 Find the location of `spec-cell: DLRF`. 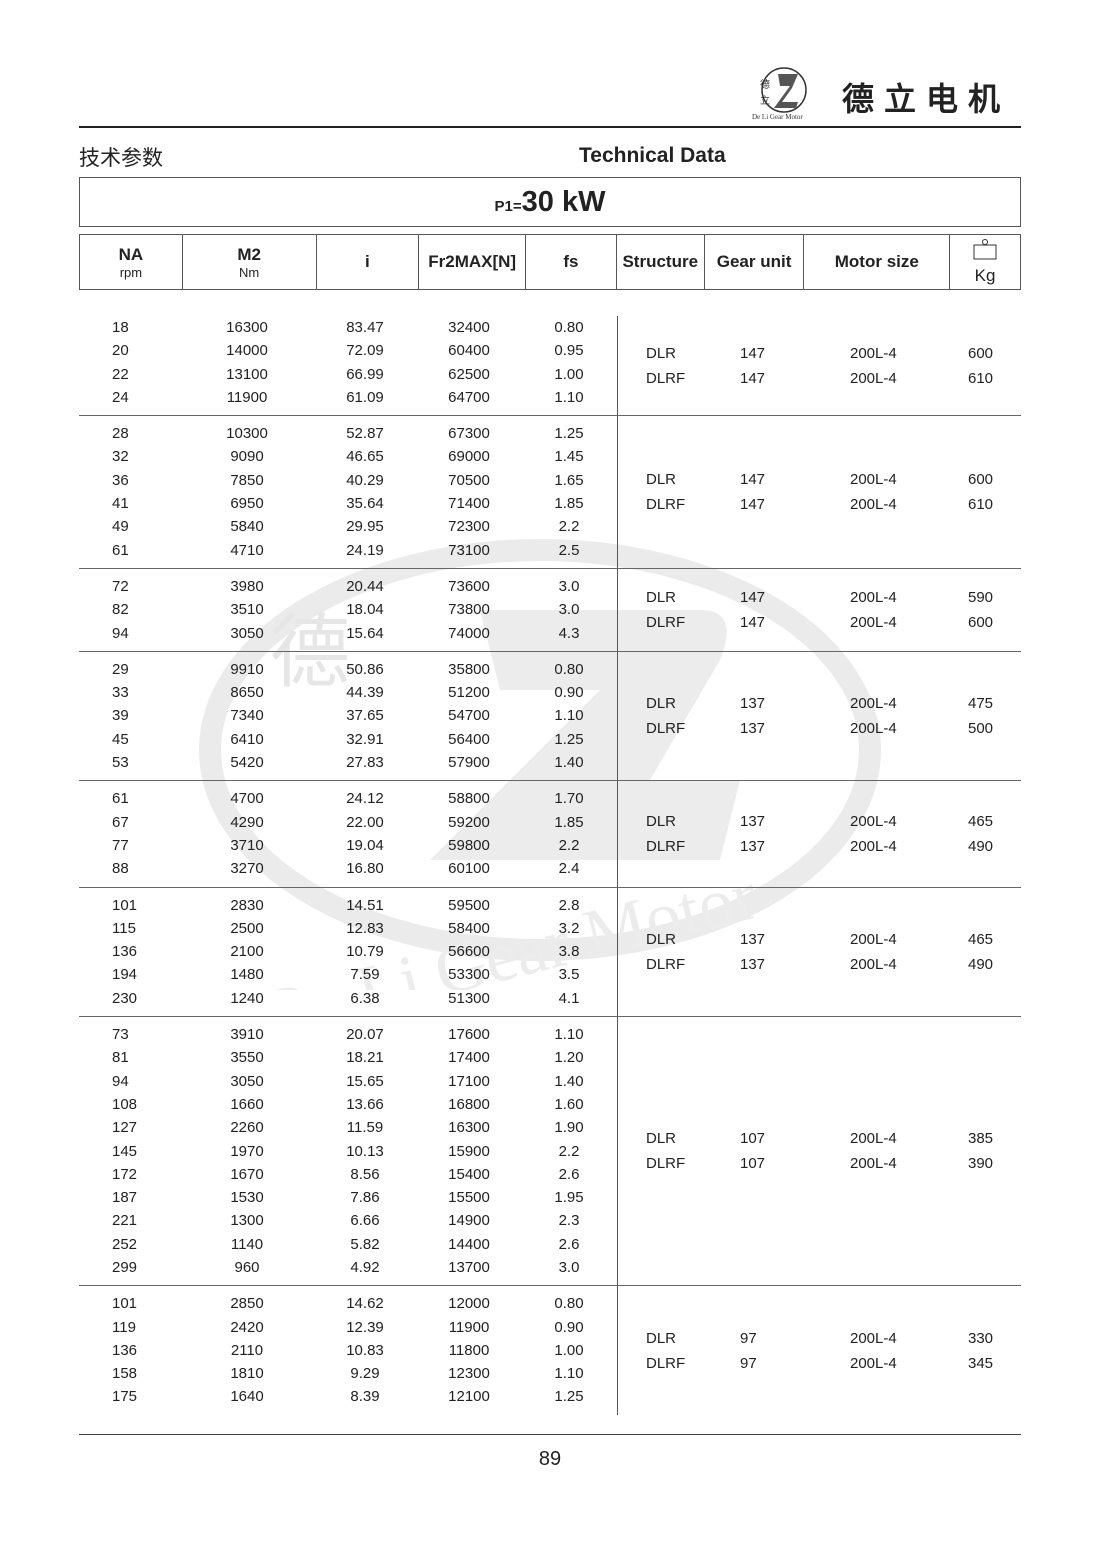

spec-cell: DLRF is located at coordinates (666, 505).